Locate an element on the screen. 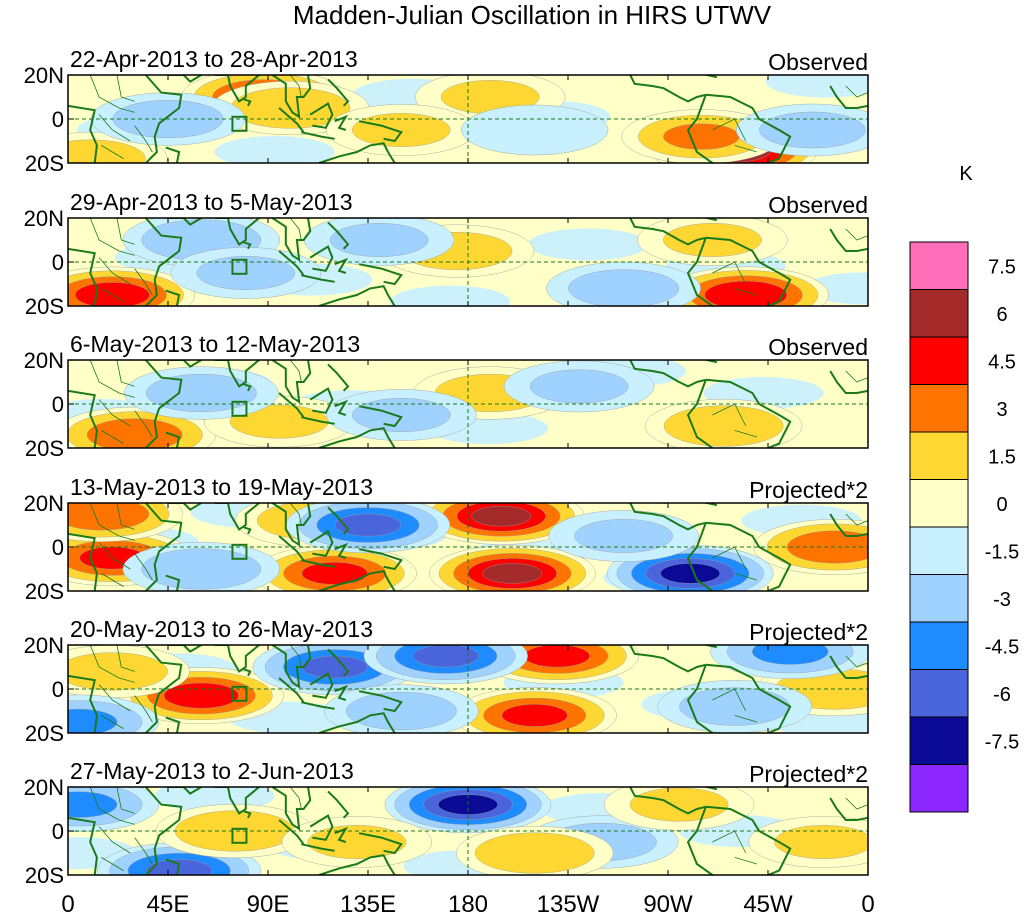 This screenshot has width=1024, height=920. panel-date-range: 6-May-2013 to 12-May-2013 is located at coordinates (215, 344).